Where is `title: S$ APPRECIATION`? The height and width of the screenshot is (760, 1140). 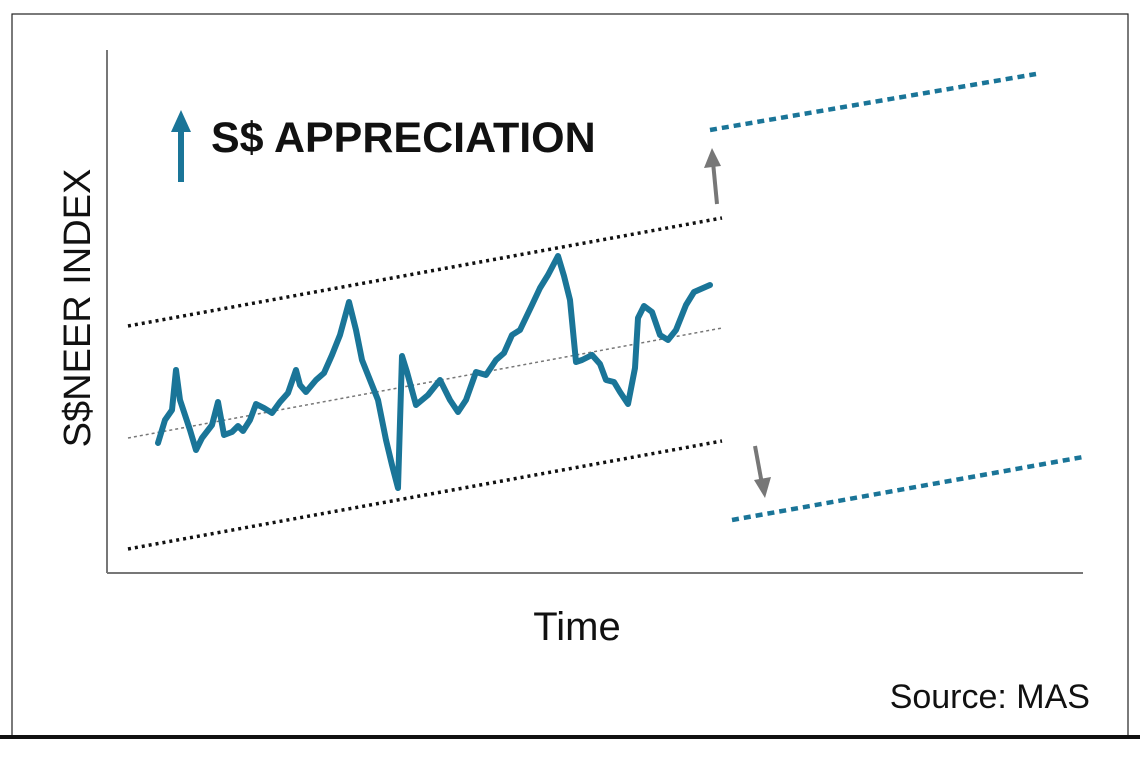
title: S$ APPRECIATION is located at coordinates (403, 138).